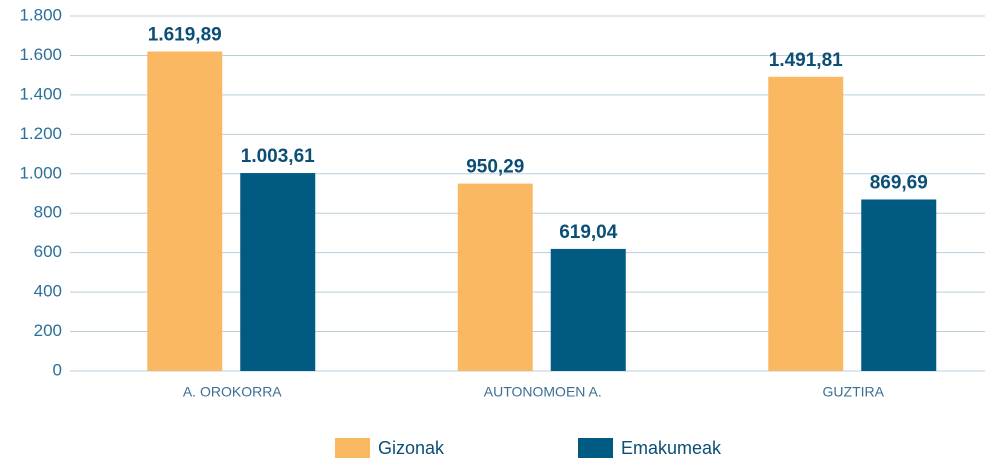  Describe the element at coordinates (48, 291) in the screenshot. I see `y-tick-label: 400` at that location.